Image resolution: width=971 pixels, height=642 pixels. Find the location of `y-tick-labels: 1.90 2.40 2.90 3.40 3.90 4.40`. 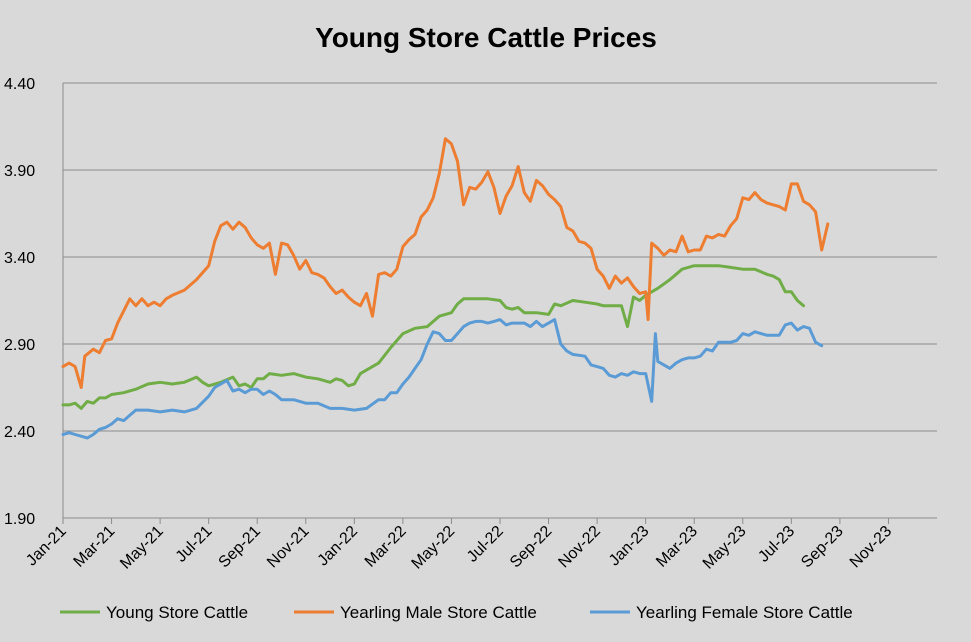

y-tick-labels: 1.90 2.40 2.90 3.40 3.90 4.40 is located at coordinates (19, 302).